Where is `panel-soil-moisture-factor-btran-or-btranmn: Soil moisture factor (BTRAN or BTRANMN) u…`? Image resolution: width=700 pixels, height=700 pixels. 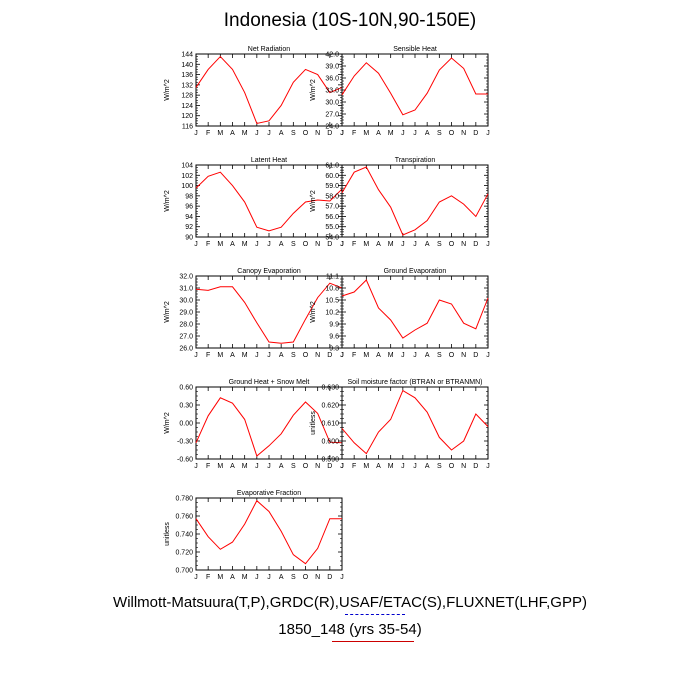
panel-soil-moisture-factor-btran-or-btranmn: Soil moisture factor (BTRAN or BTRANMN) u… is located at coordinates (400, 424).